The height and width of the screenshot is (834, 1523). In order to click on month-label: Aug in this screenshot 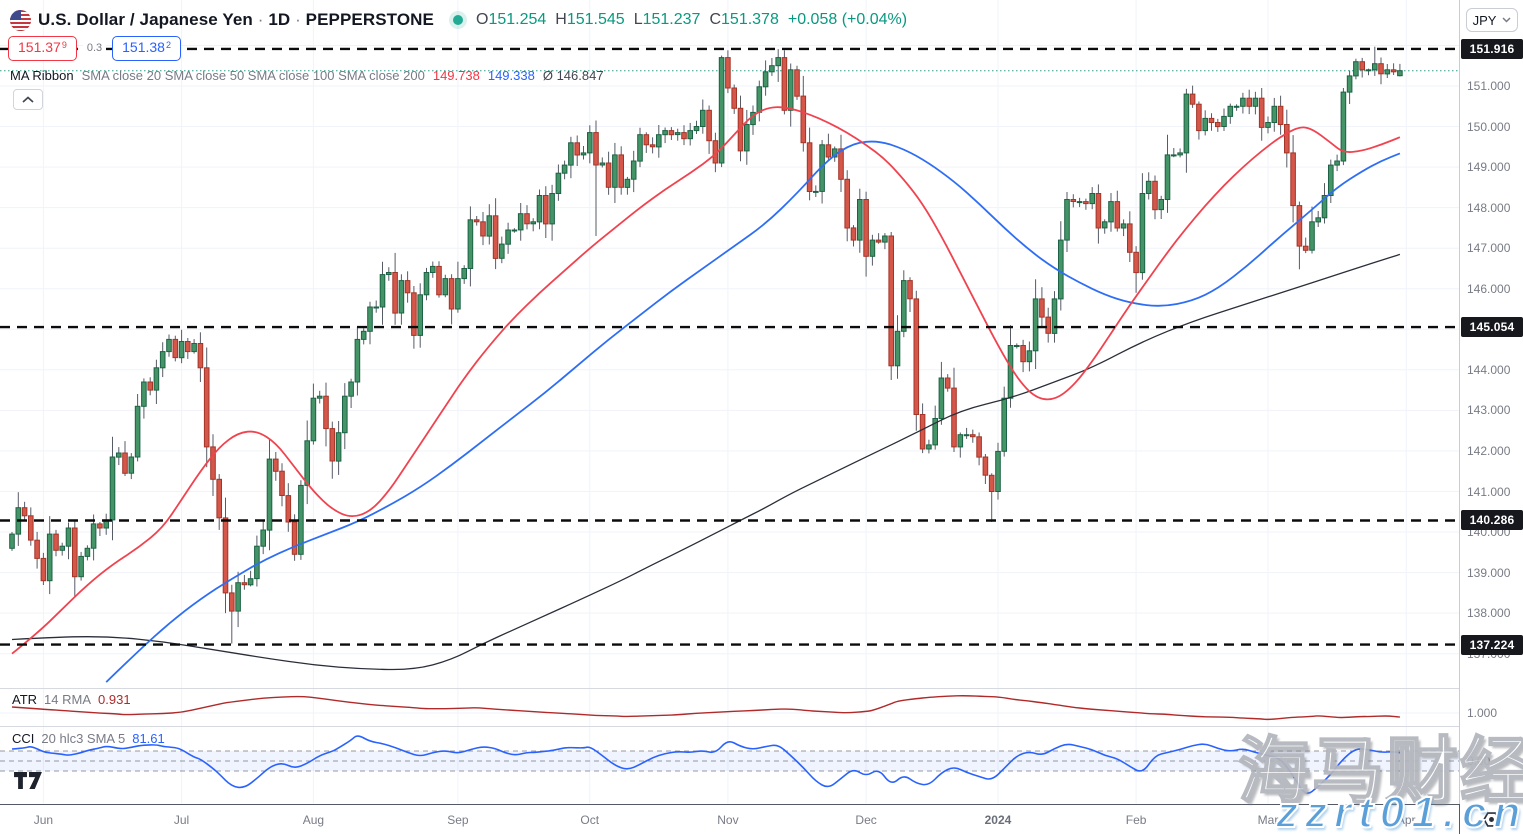, I will do `click(313, 820)`.